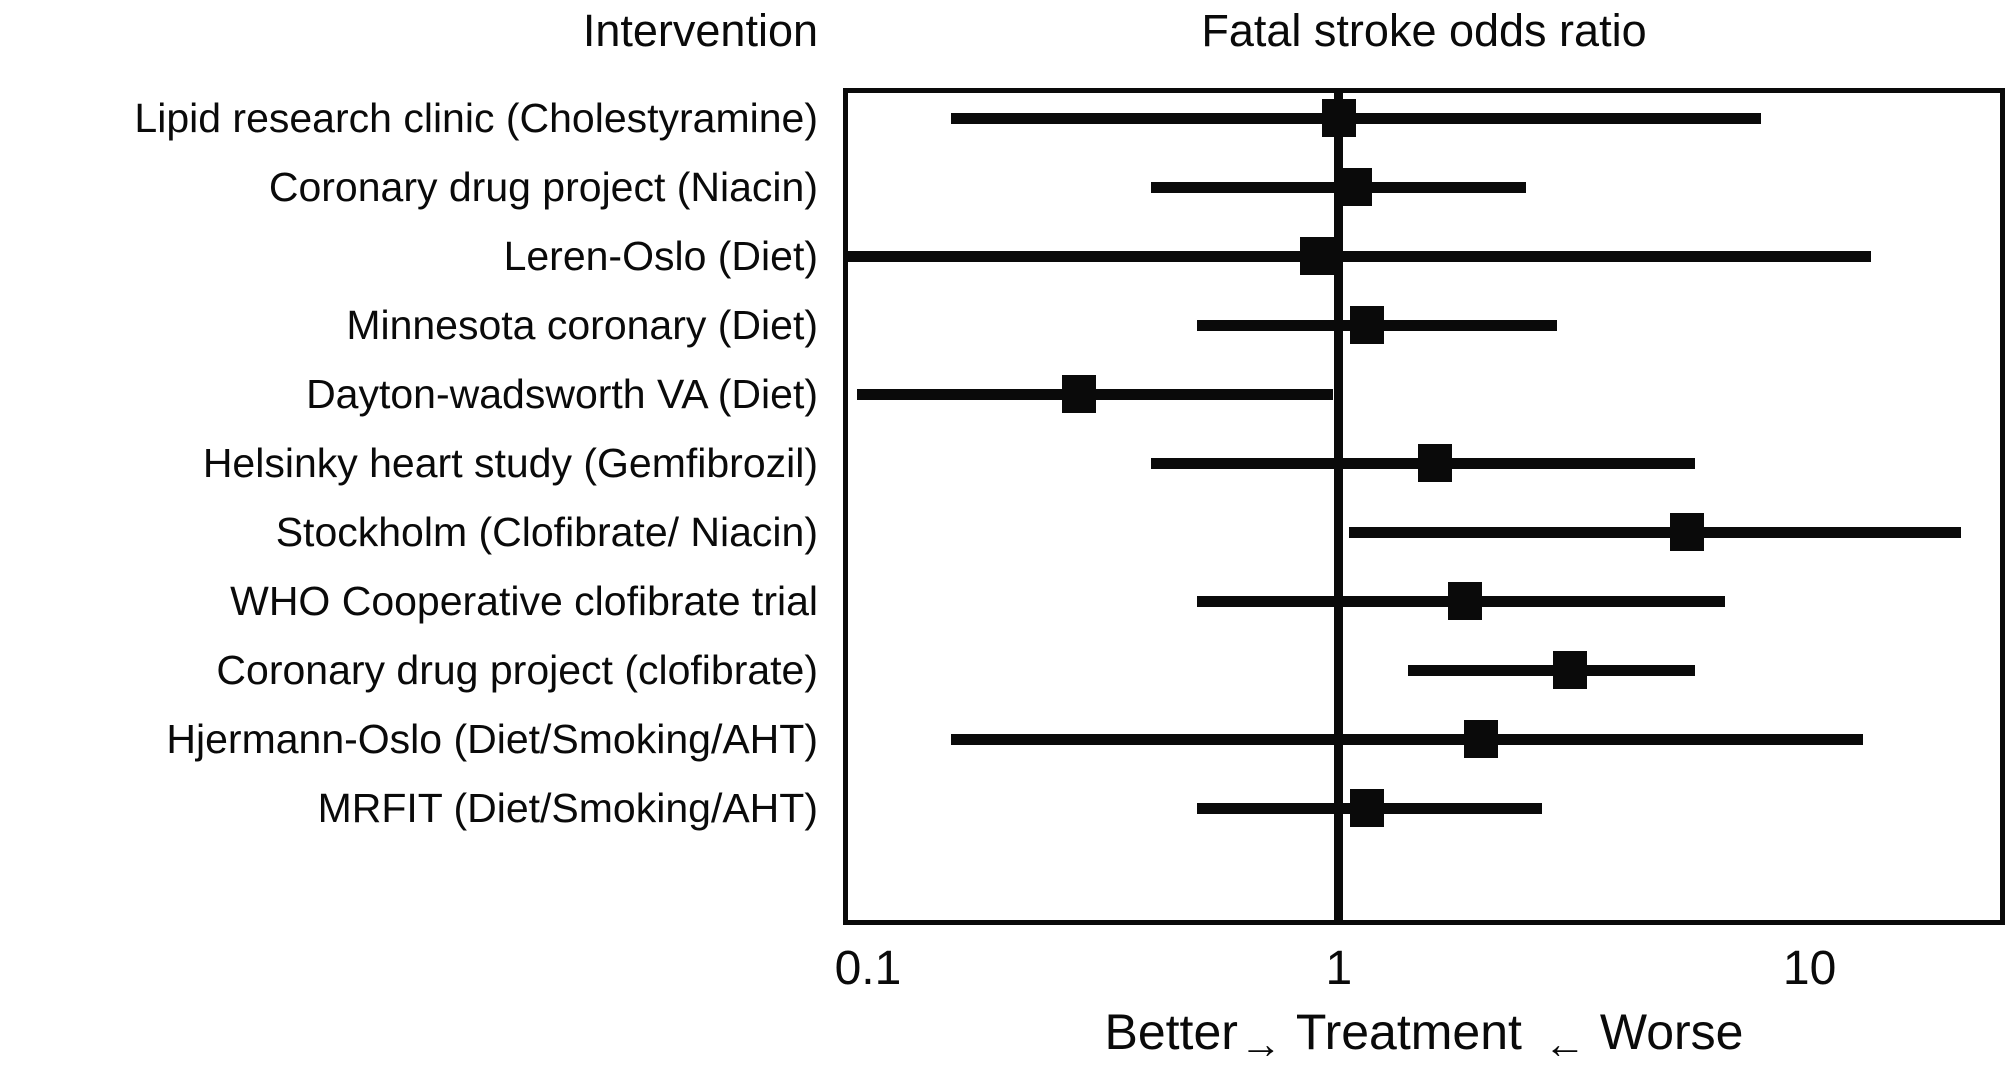 The image size is (2014, 1071). I want to click on worse-label: Worse, so click(1671, 1032).